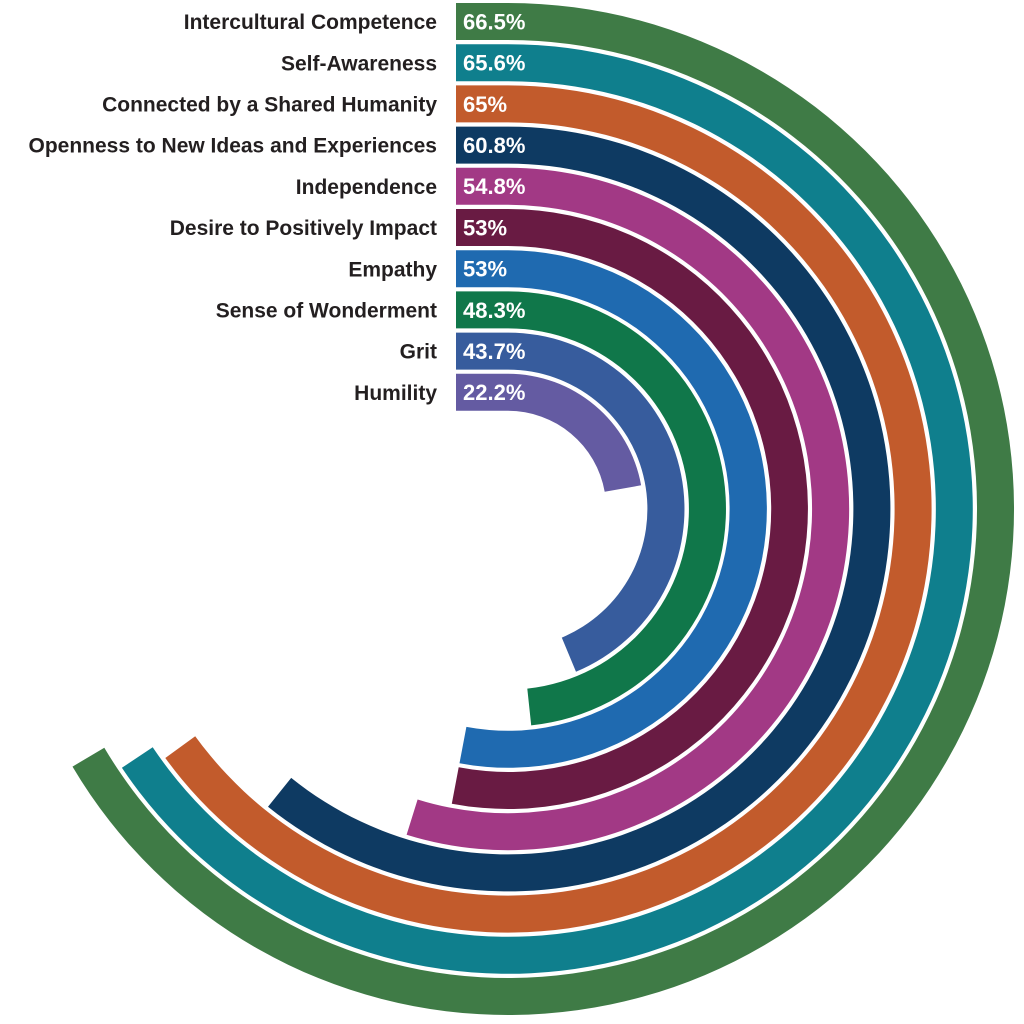 This screenshot has height=1024, width=1024. What do you see at coordinates (485, 104) in the screenshot?
I see `value-label-connected-by-a-shared-humanity: 65%` at bounding box center [485, 104].